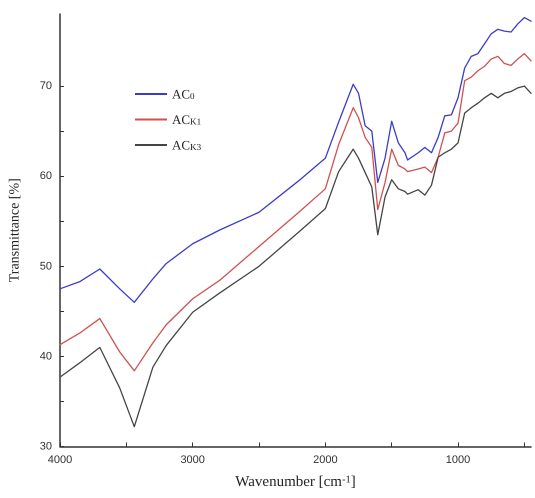  What do you see at coordinates (46, 446) in the screenshot?
I see `y-tick-label: 30` at bounding box center [46, 446].